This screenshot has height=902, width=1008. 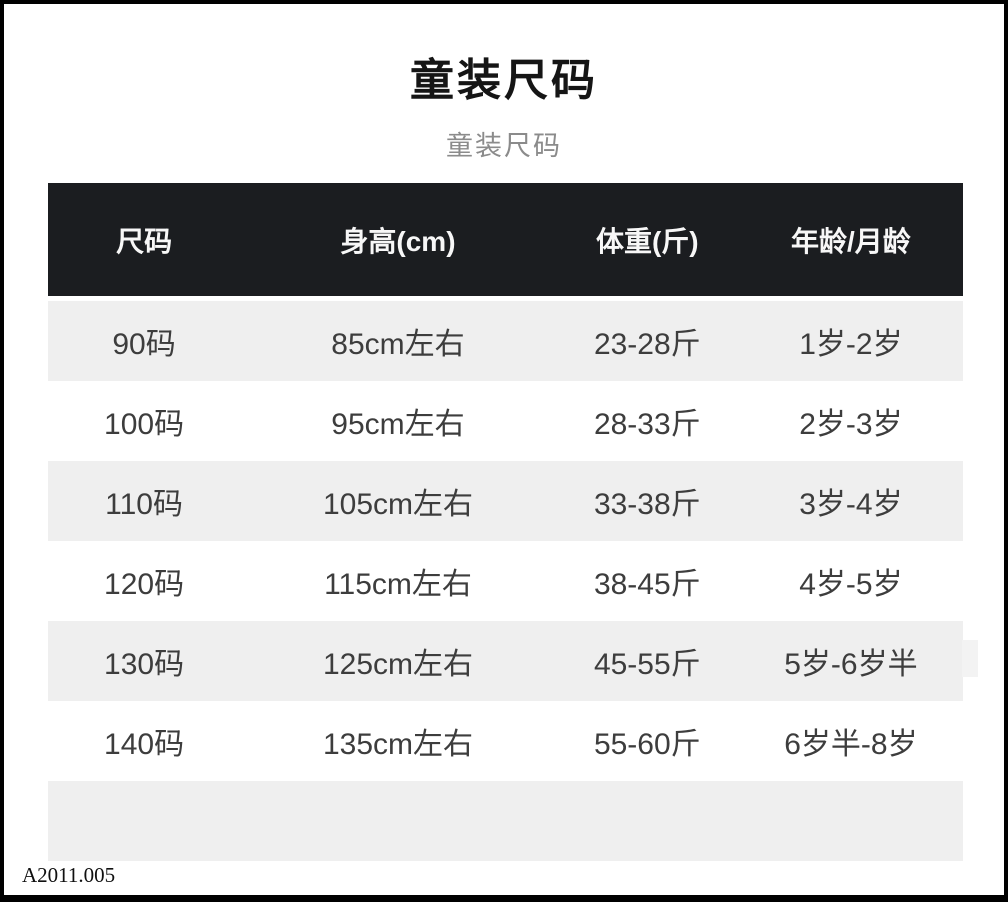 What do you see at coordinates (144, 241) in the screenshot?
I see `column-header-size: 尺码` at bounding box center [144, 241].